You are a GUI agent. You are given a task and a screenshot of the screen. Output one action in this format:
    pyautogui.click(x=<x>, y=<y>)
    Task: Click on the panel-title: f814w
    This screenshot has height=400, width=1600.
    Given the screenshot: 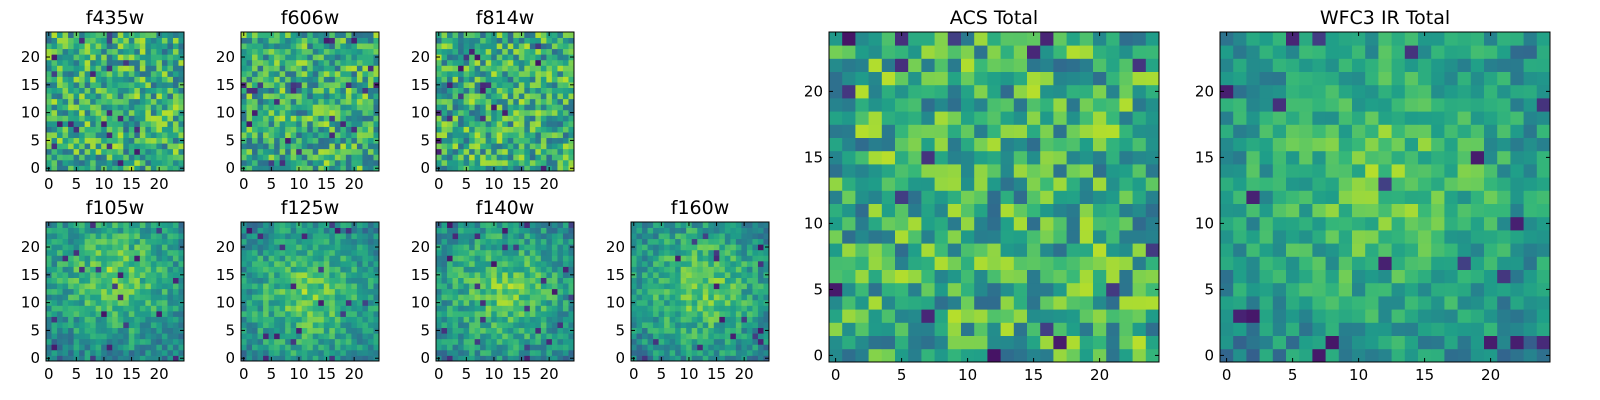 What is the action you would take?
    pyautogui.click(x=505, y=18)
    